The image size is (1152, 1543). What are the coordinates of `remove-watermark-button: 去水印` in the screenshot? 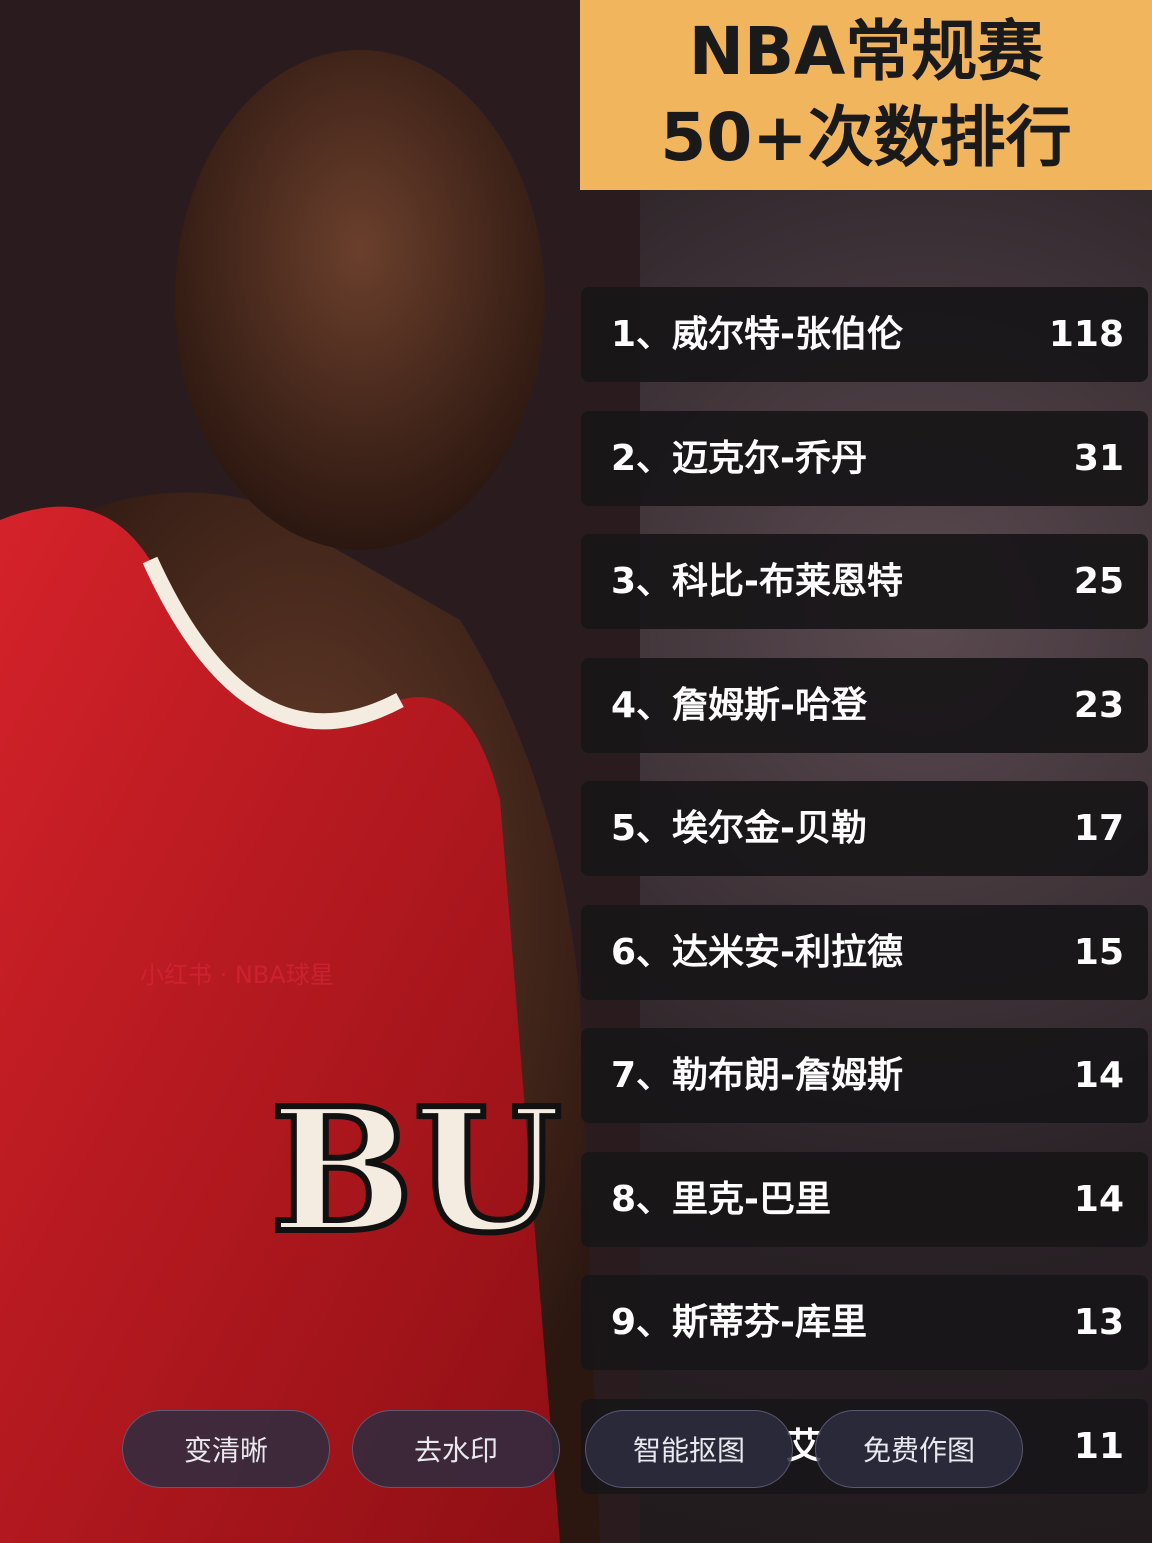 It's located at (456, 1449).